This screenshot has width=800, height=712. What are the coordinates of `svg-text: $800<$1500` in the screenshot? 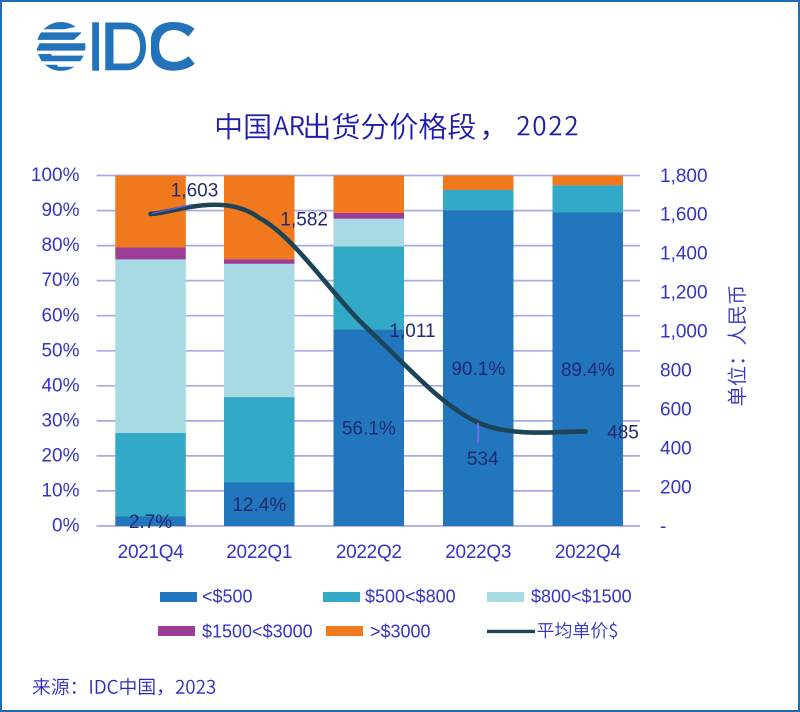 It's located at (581, 597).